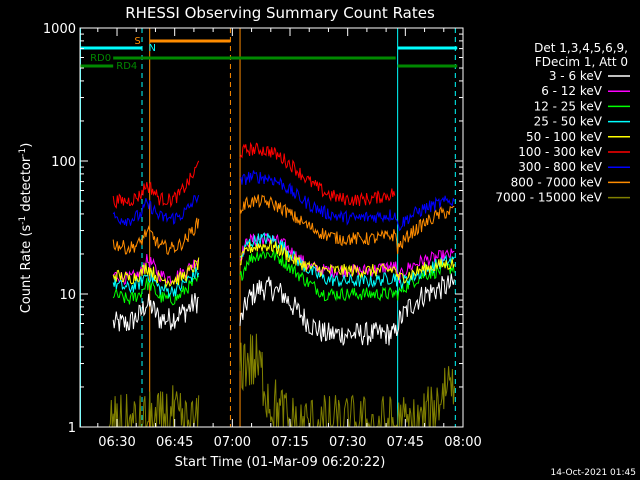 The image size is (640, 480). Describe the element at coordinates (232, 442) in the screenshot. I see `x-tick-label: 07:00` at that location.